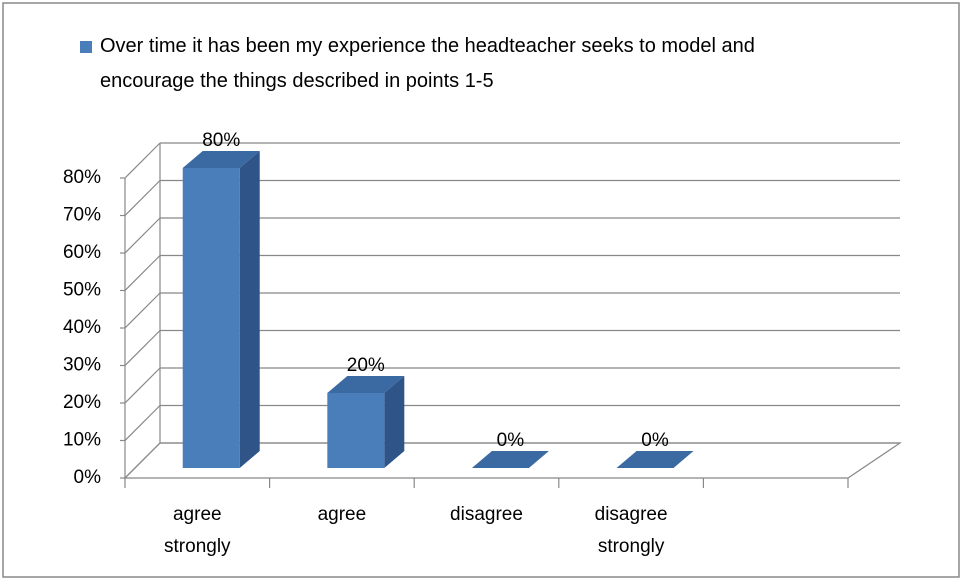 Image resolution: width=963 pixels, height=581 pixels. What do you see at coordinates (631, 530) in the screenshot?
I see `x-tick-label: disagree strongly` at bounding box center [631, 530].